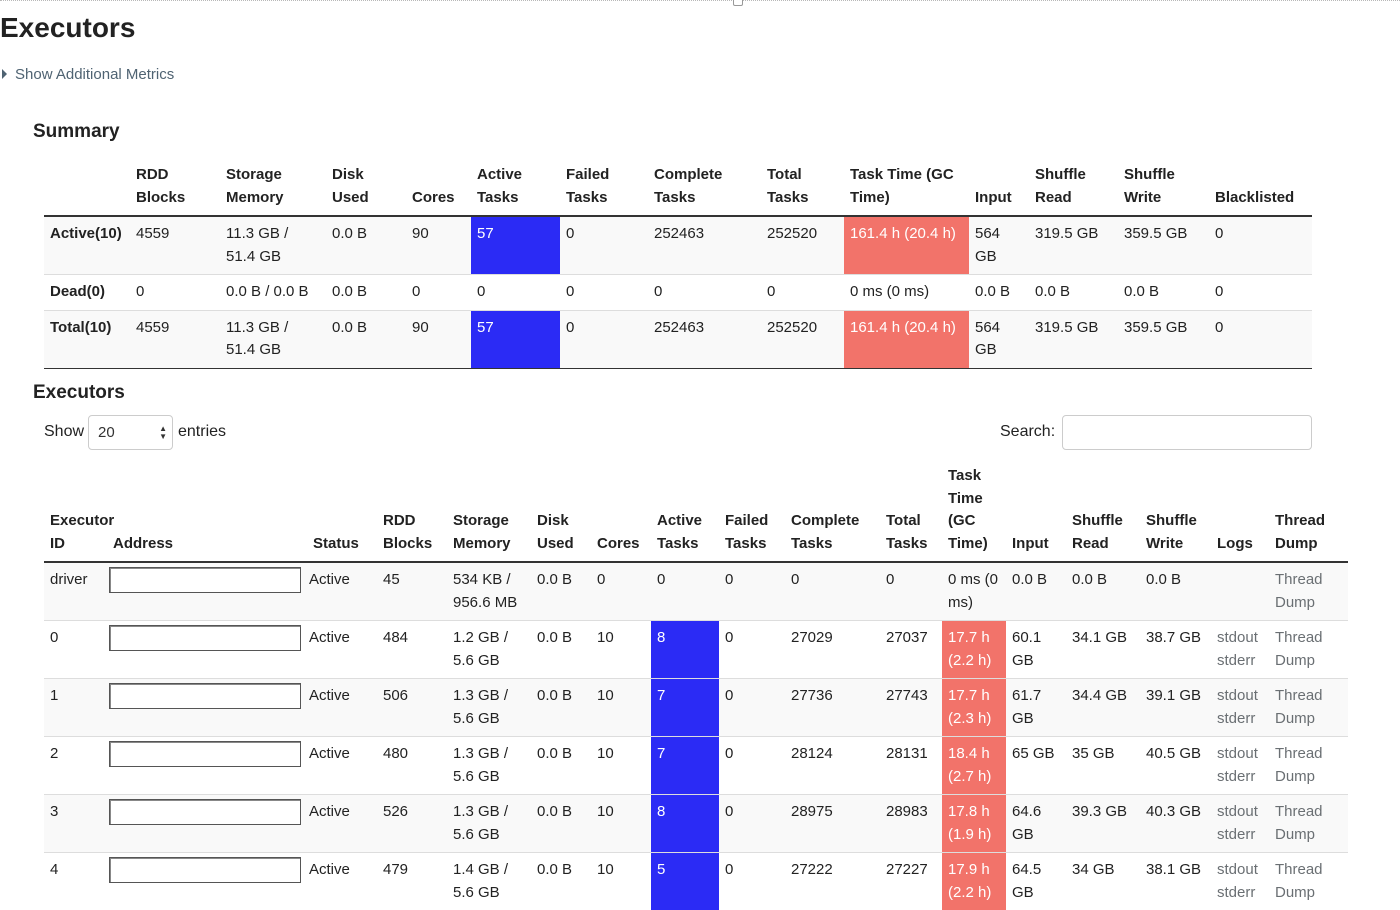 The image size is (1400, 910). Describe the element at coordinates (802, 190) in the screenshot. I see `summary-header-total-tasks: Total Tasks` at that location.